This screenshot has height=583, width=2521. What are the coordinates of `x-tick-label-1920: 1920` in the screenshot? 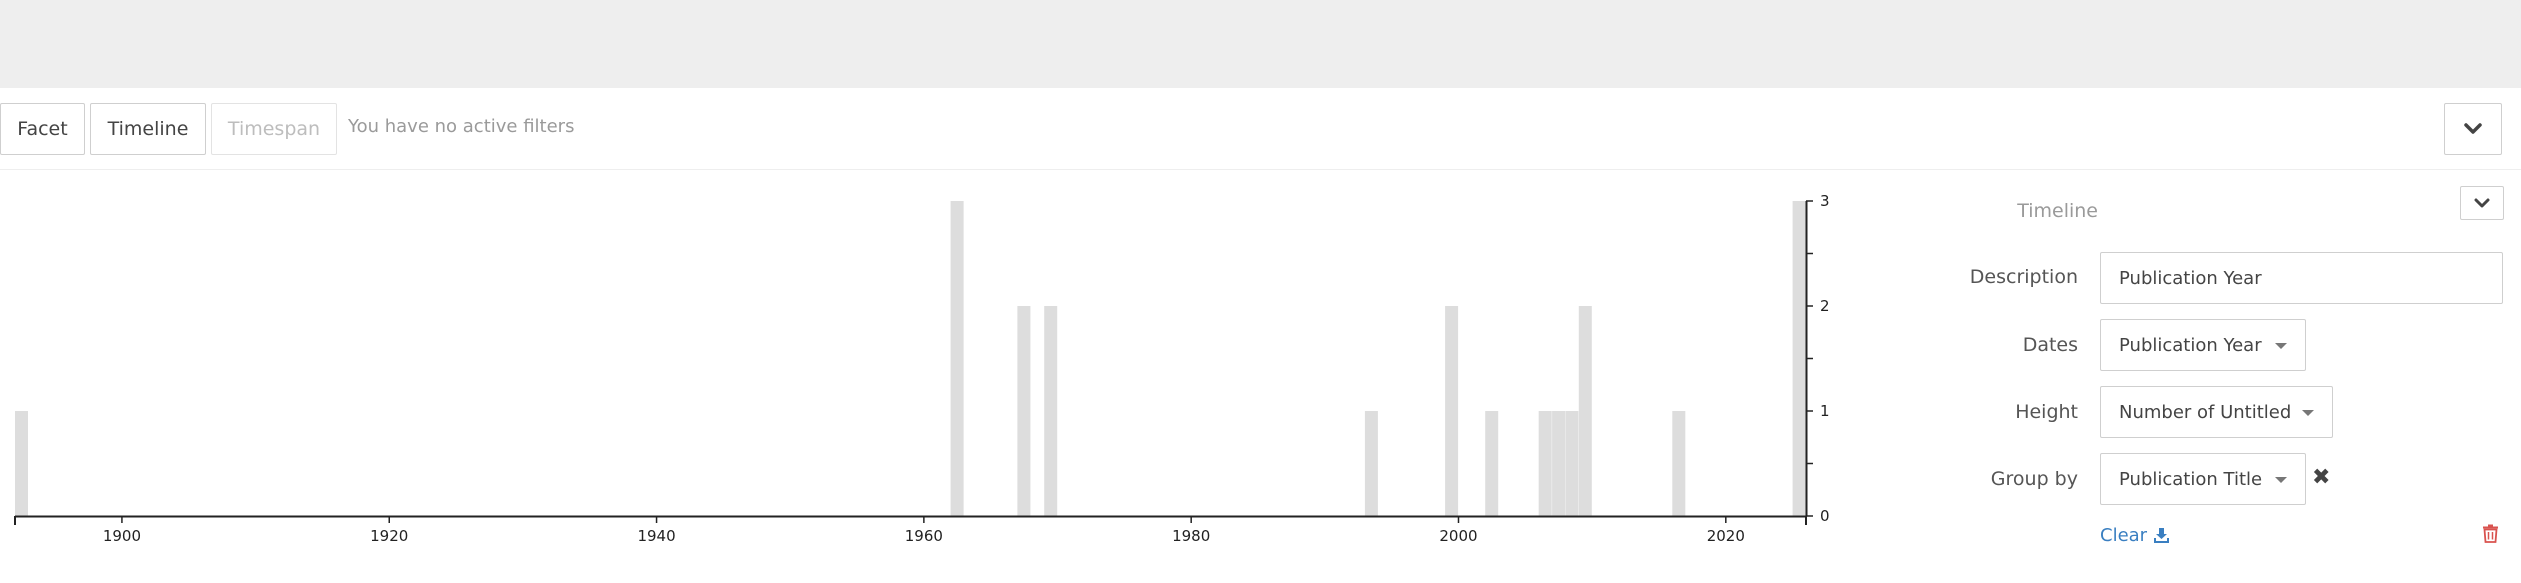 It's located at (389, 536).